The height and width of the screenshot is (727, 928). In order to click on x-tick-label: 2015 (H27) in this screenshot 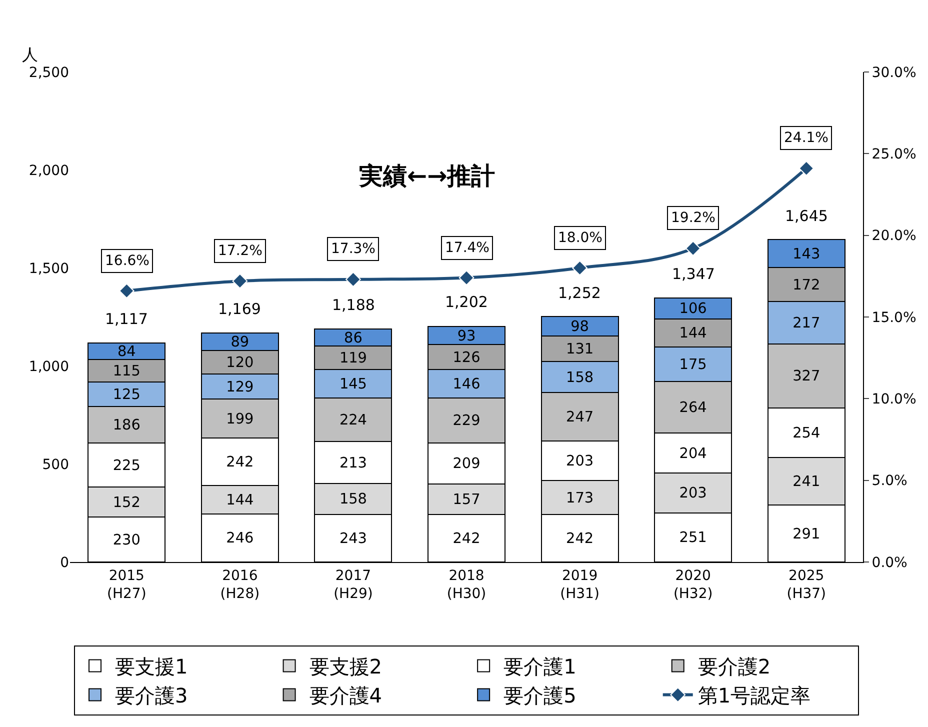, I will do `click(126, 585)`.